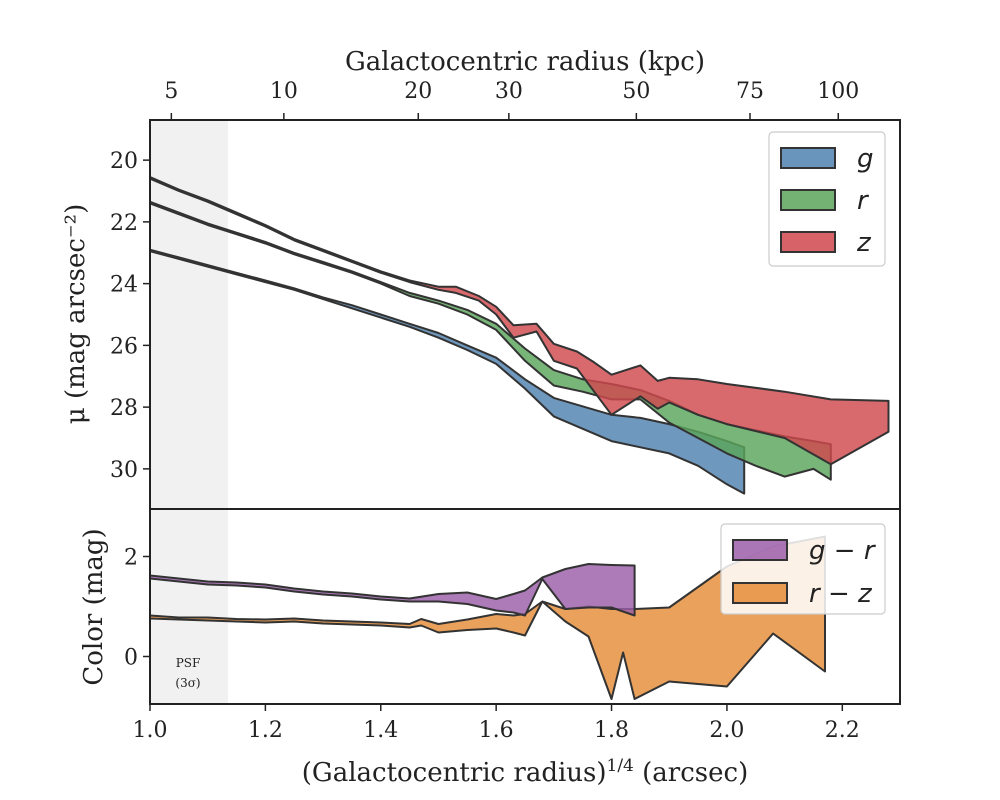  Describe the element at coordinates (863, 201) in the screenshot. I see `top-legend-label: r` at that location.